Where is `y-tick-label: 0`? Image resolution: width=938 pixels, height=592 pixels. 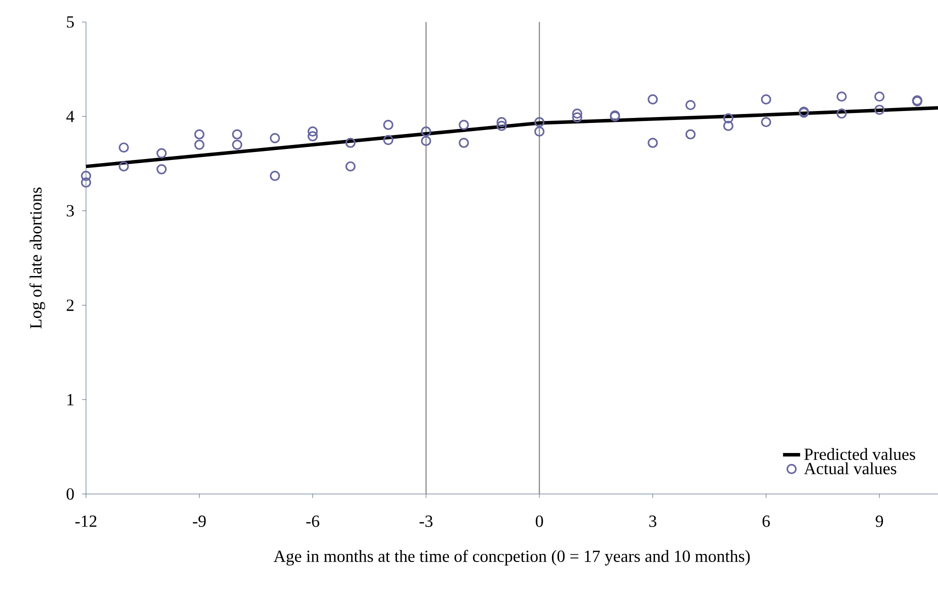
y-tick-label: 0 is located at coordinates (70, 494).